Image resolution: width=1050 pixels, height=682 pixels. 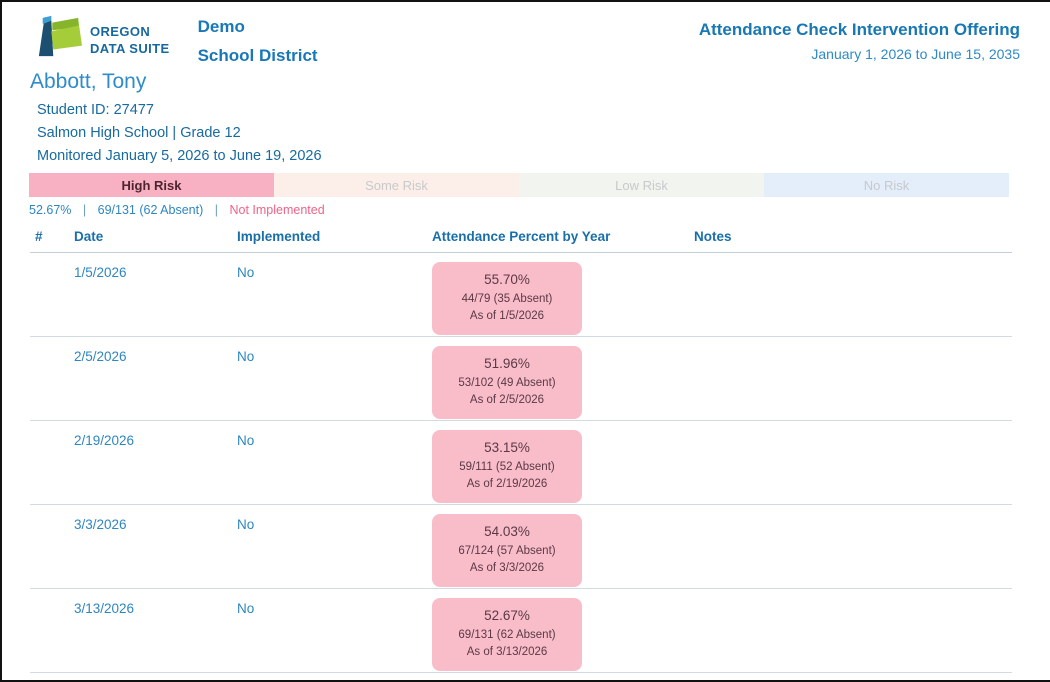 What do you see at coordinates (88, 81) in the screenshot?
I see `student-name: Abbott, Tony` at bounding box center [88, 81].